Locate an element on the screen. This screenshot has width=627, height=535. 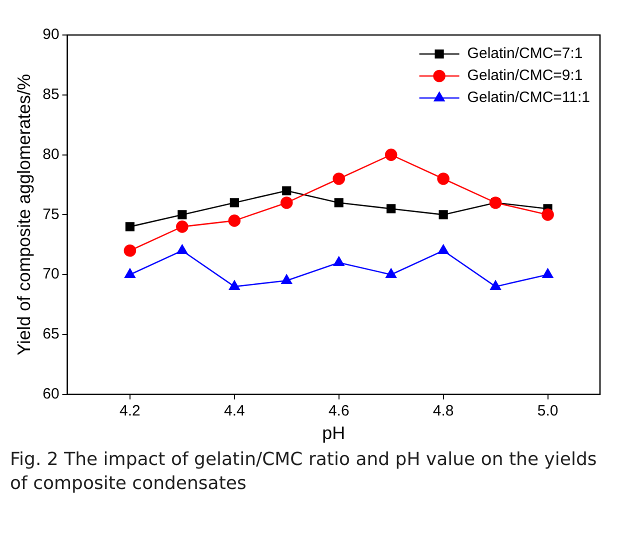
legend-label: Gelatin/CMC=9:1 is located at coordinates (525, 75).